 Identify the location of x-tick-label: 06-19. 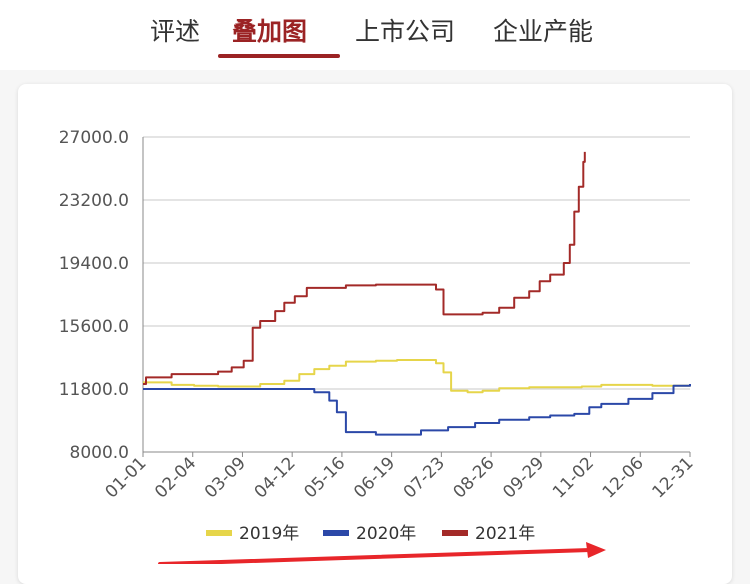
(374, 477).